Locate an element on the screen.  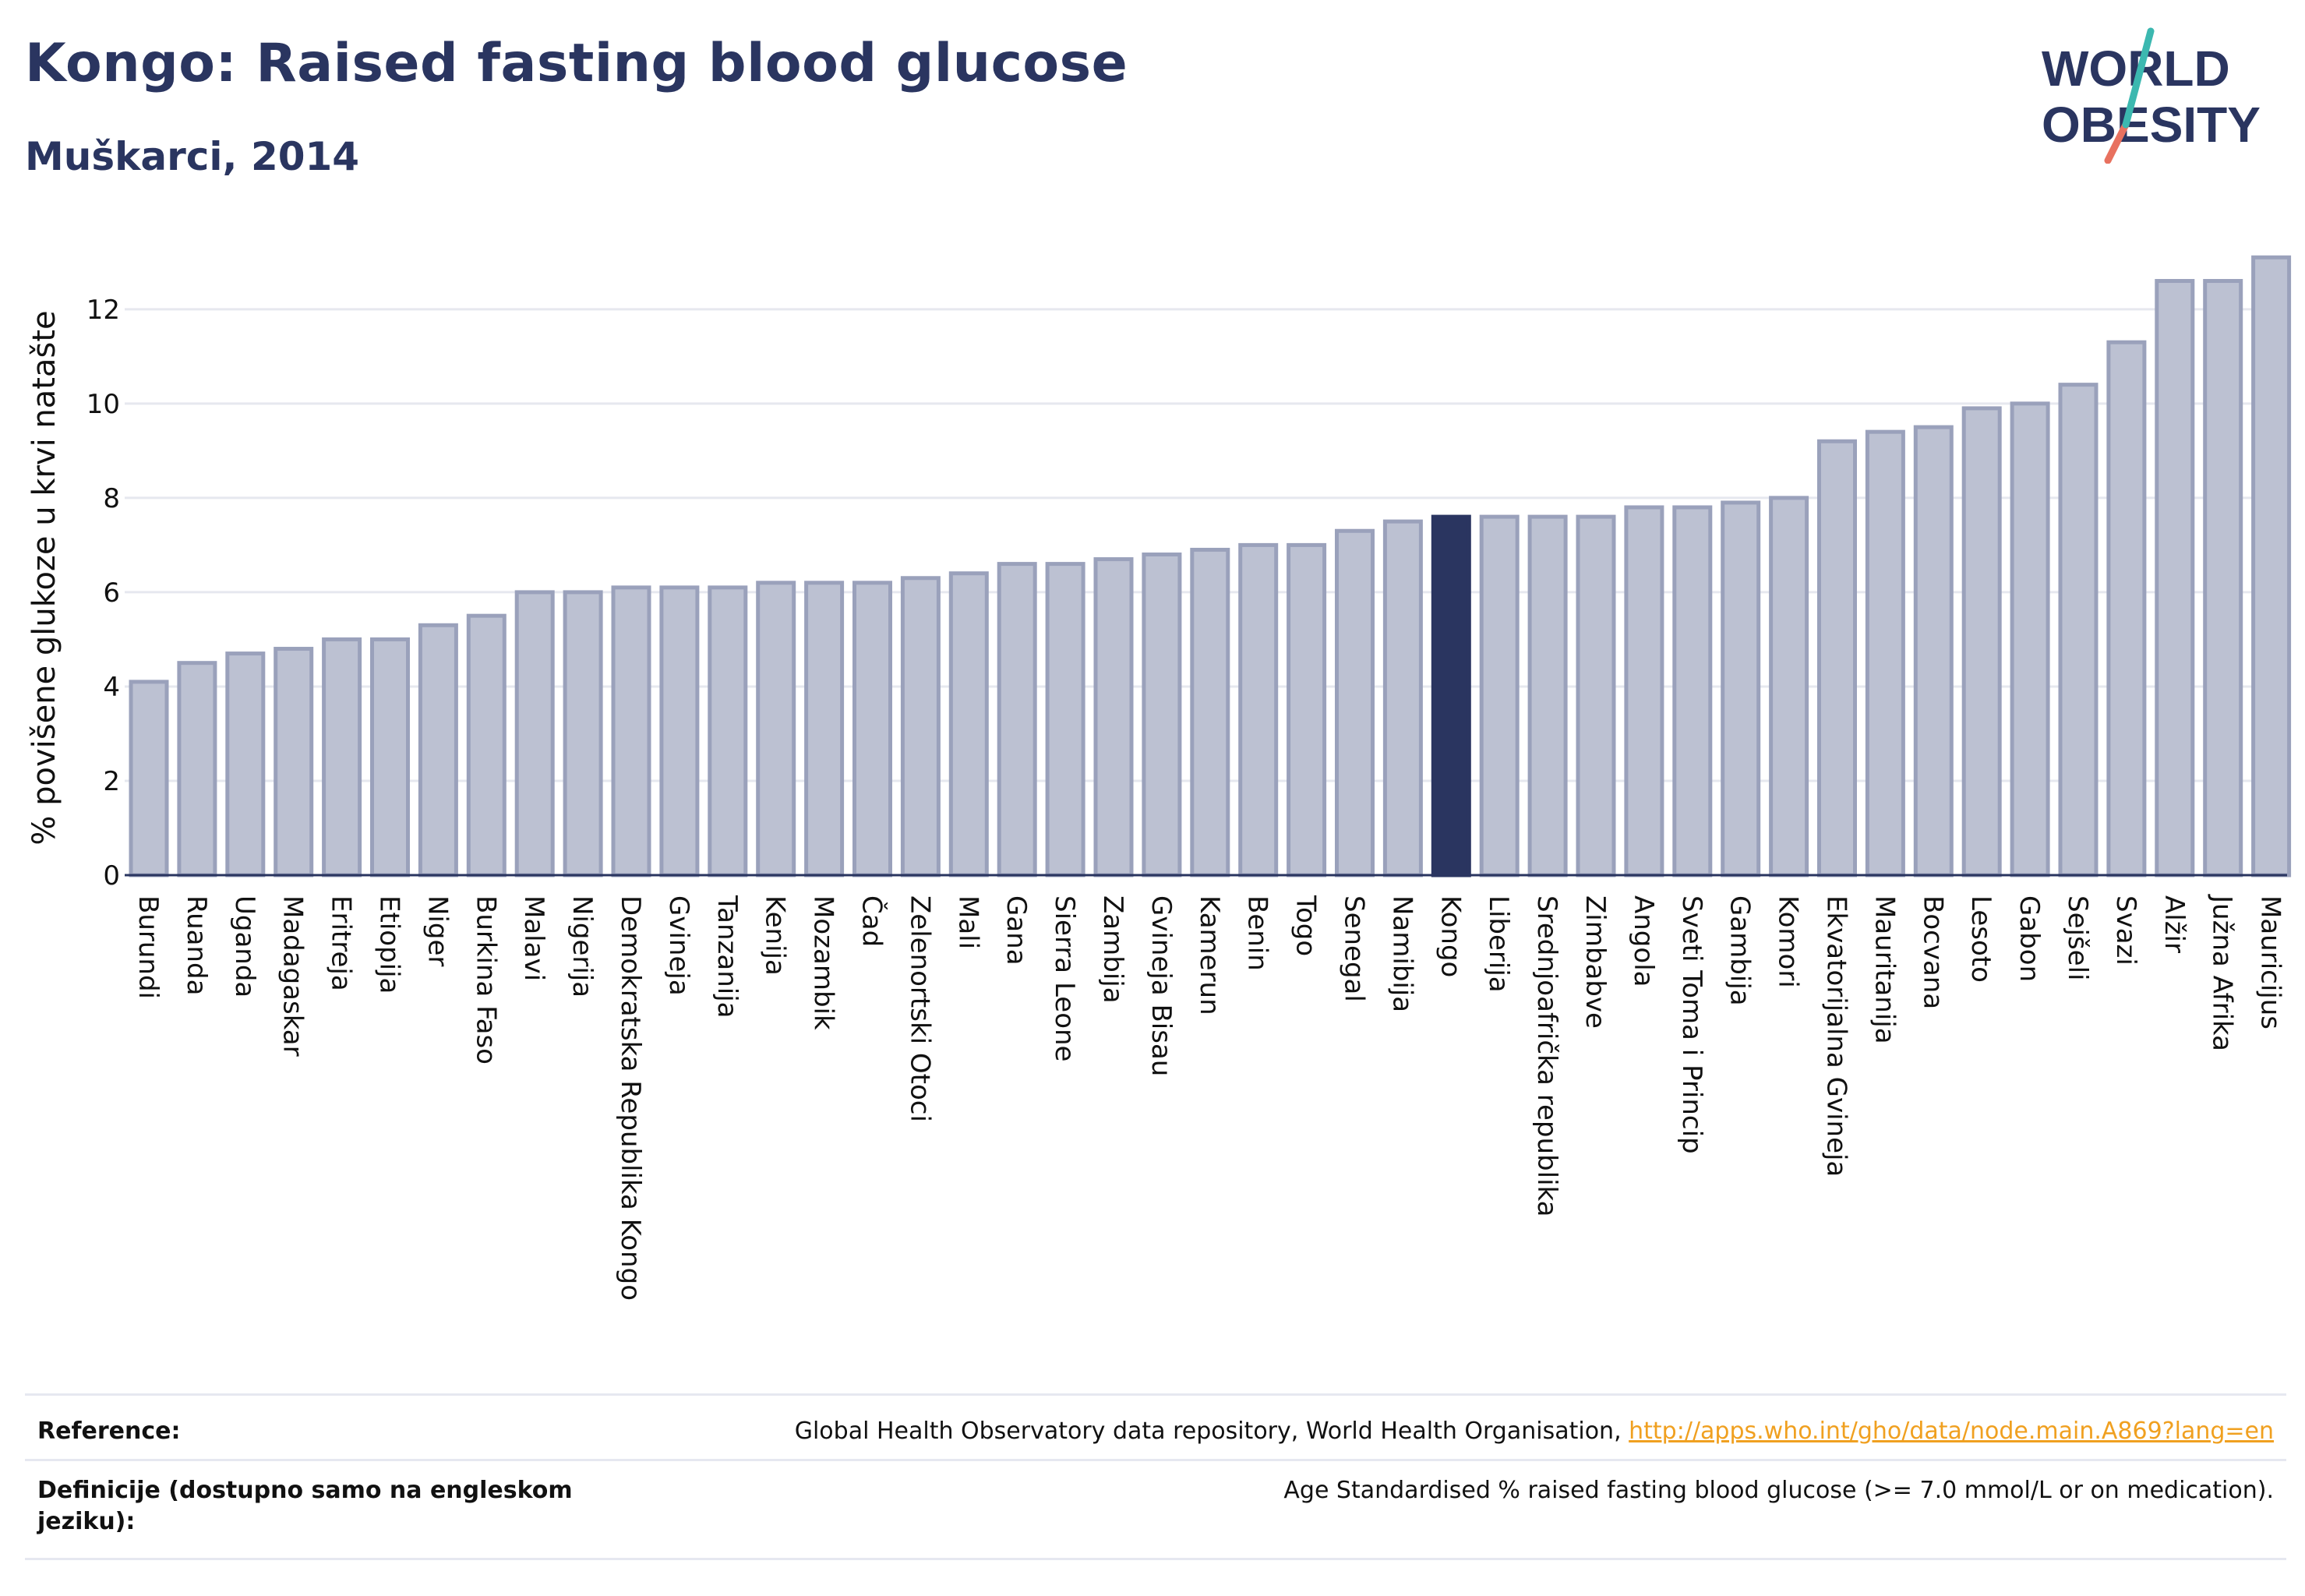
x-tick-label: Južna Afrika is located at coordinates (2222, 972).